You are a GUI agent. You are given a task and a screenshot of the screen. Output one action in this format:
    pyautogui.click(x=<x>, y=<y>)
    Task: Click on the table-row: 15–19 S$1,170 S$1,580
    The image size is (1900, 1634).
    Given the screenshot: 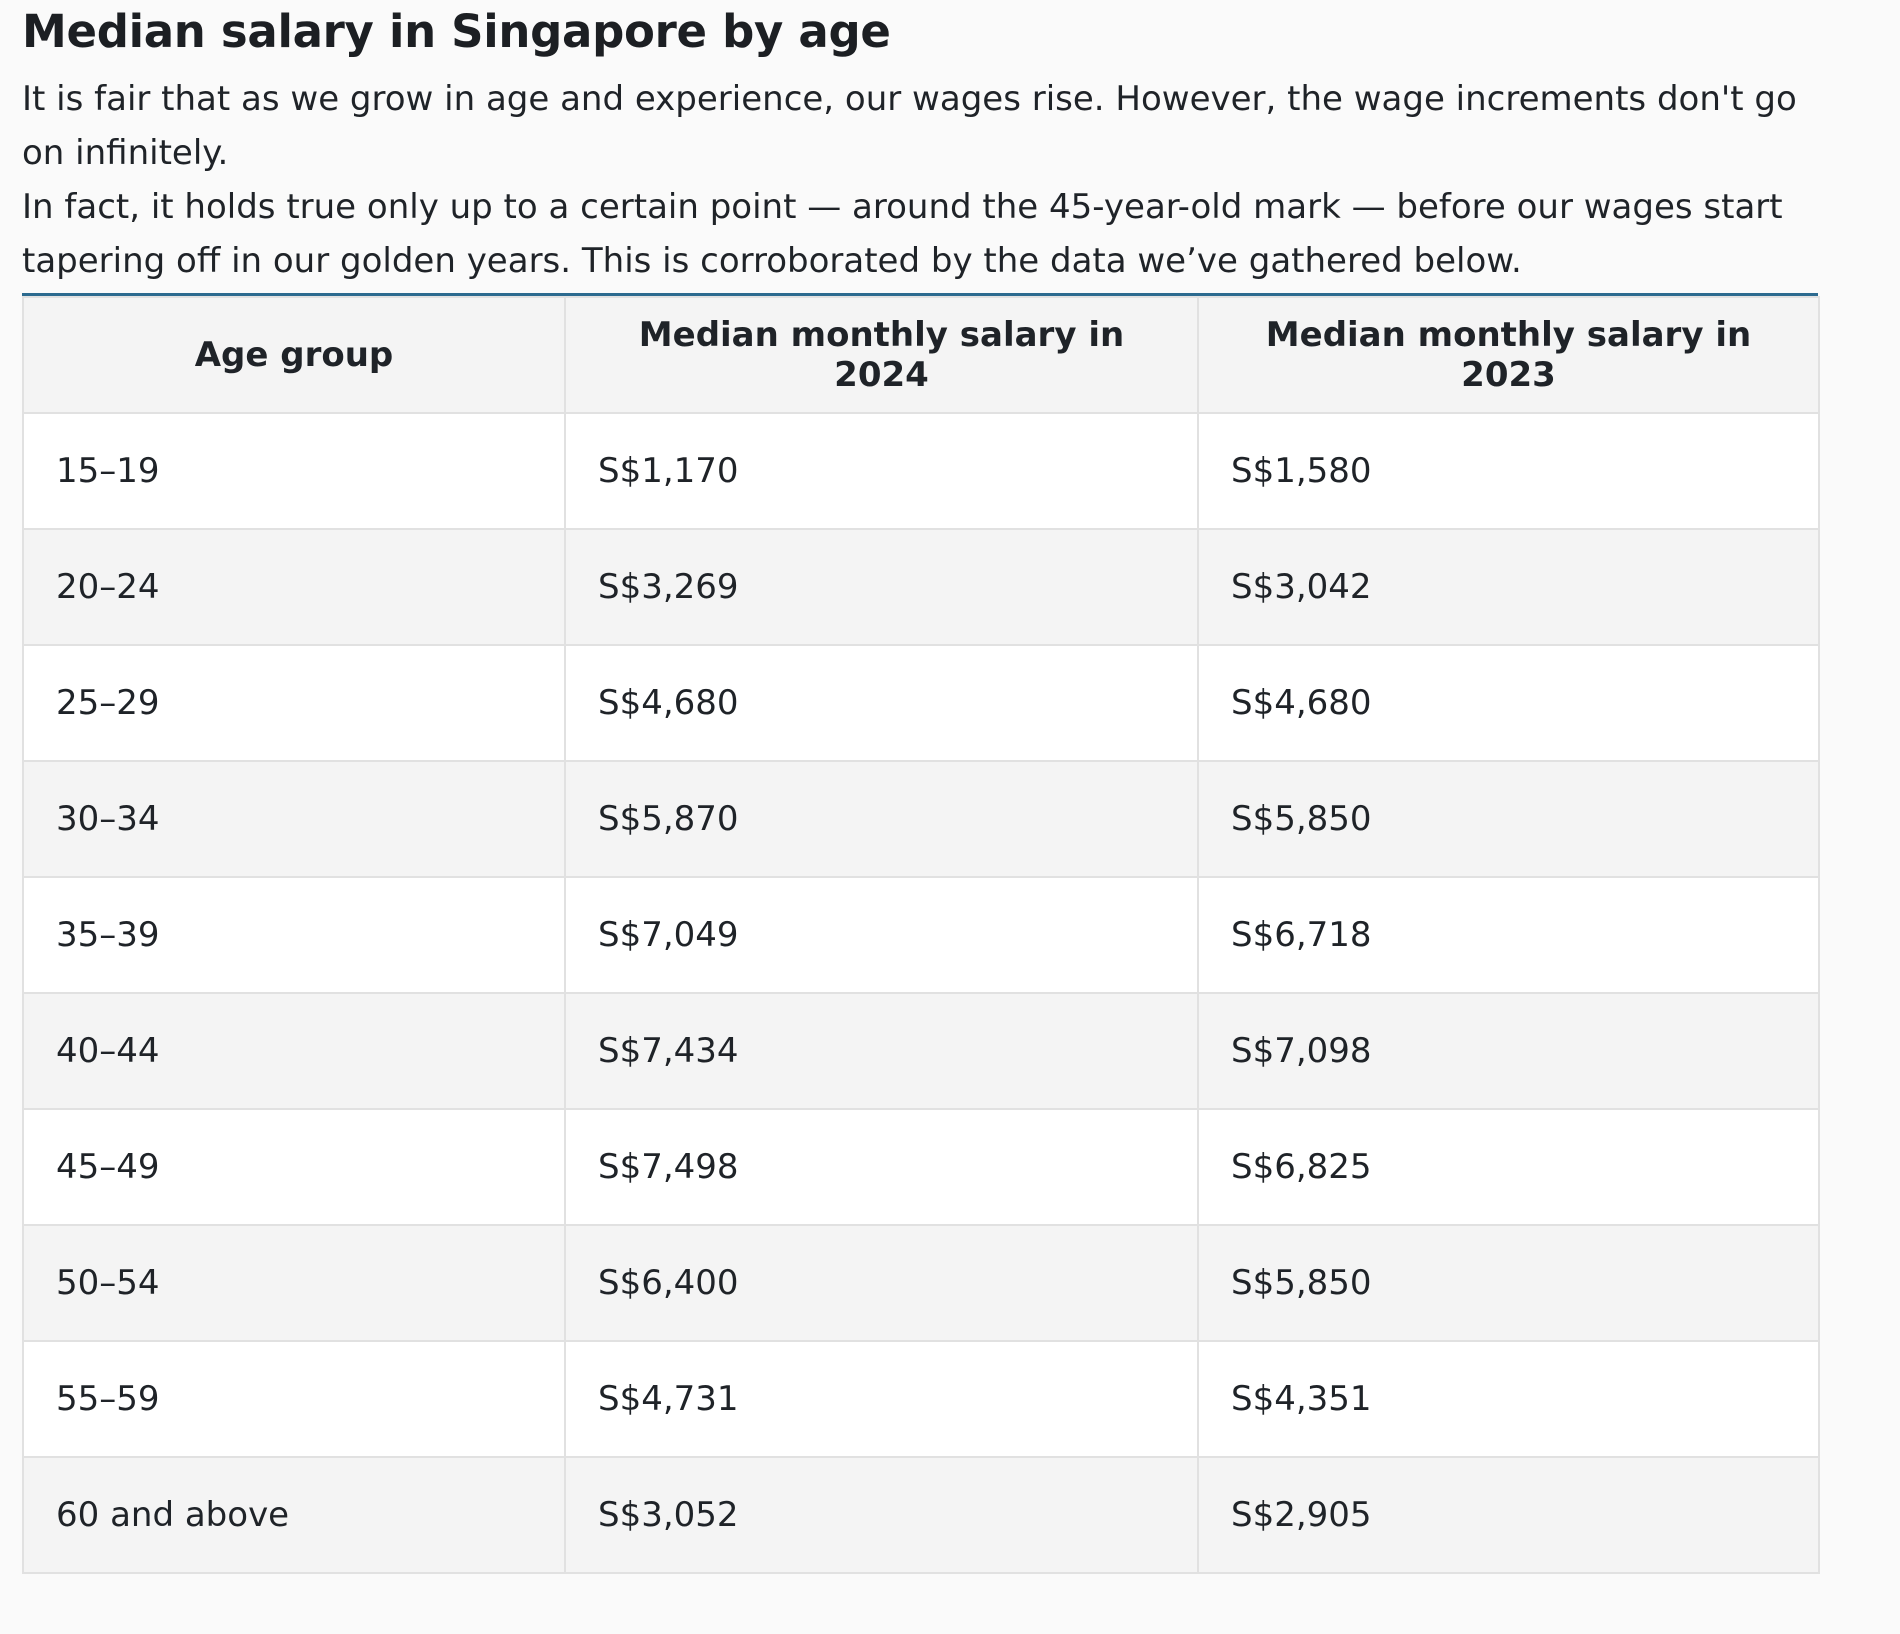 What is the action you would take?
    pyautogui.click(x=921, y=471)
    